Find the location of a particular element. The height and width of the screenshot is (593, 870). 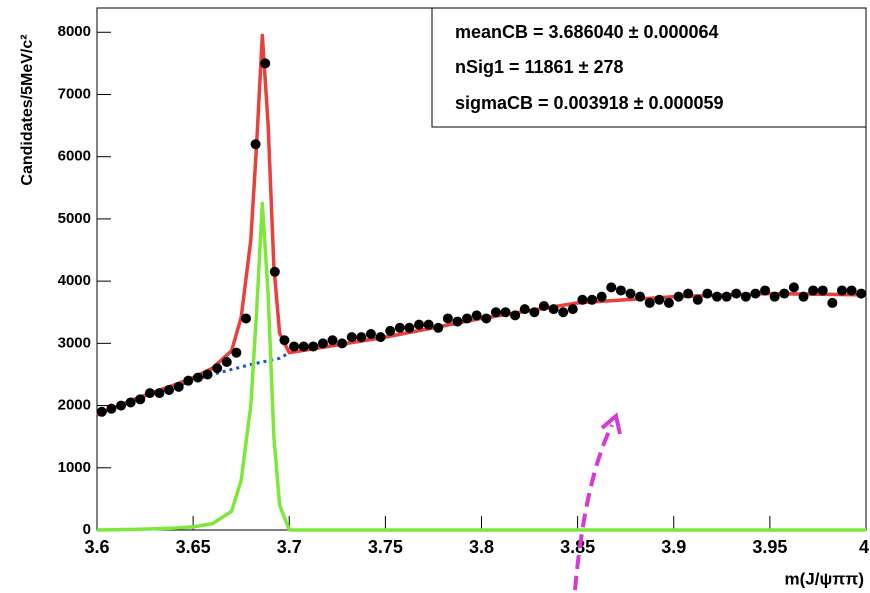

x-tick-label: 3.75 is located at coordinates (385, 547).